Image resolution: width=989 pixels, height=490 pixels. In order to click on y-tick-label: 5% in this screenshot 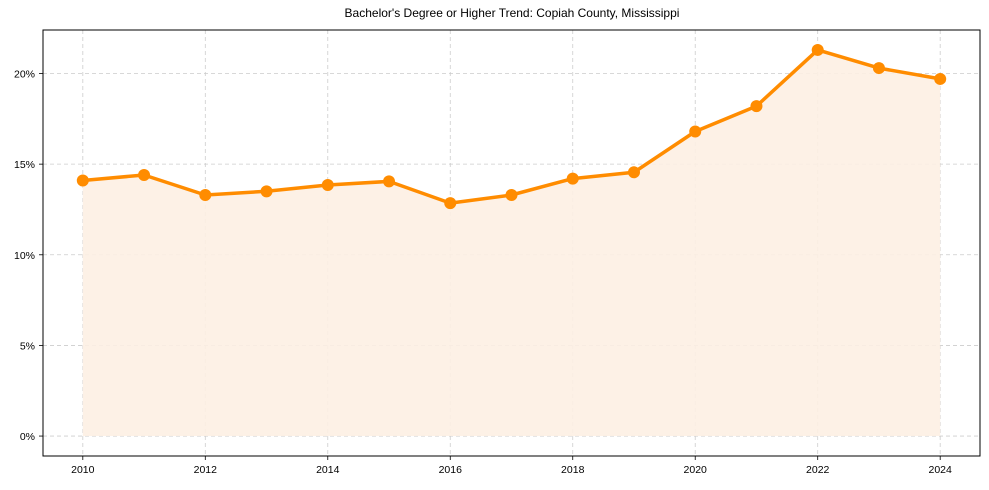, I will do `click(27, 346)`.